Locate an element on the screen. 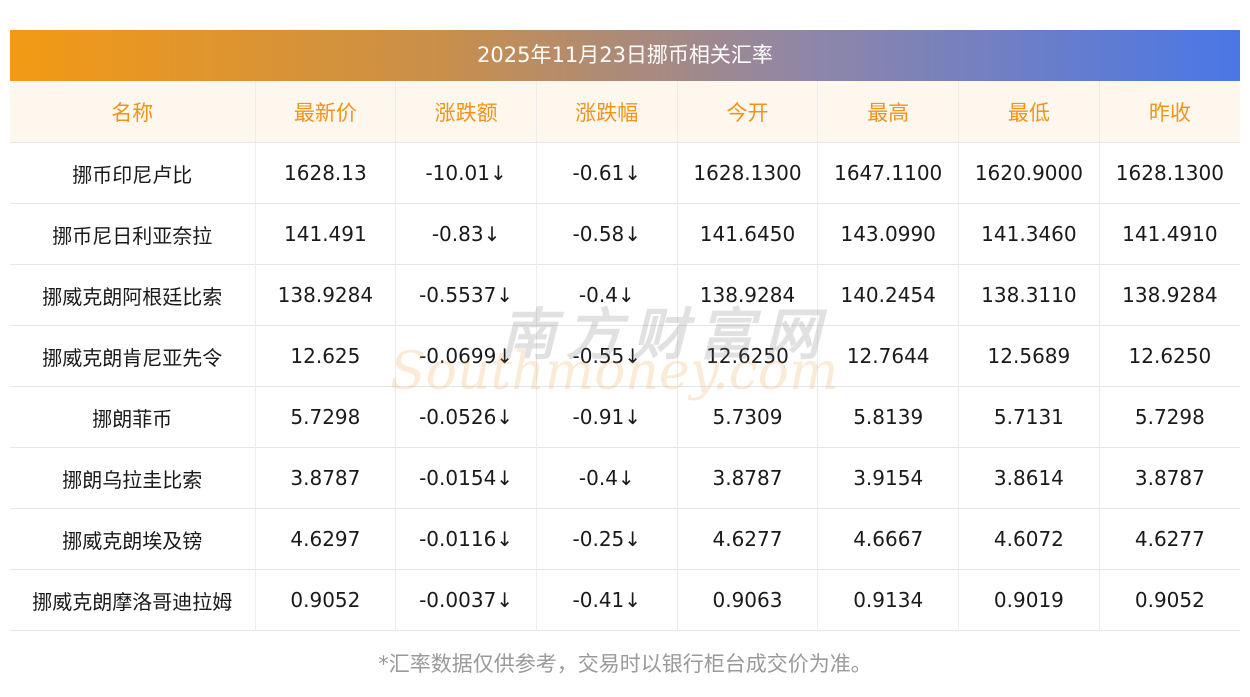 Image resolution: width=1250 pixels, height=697 pixels. cell-open: 3.8787 is located at coordinates (748, 478).